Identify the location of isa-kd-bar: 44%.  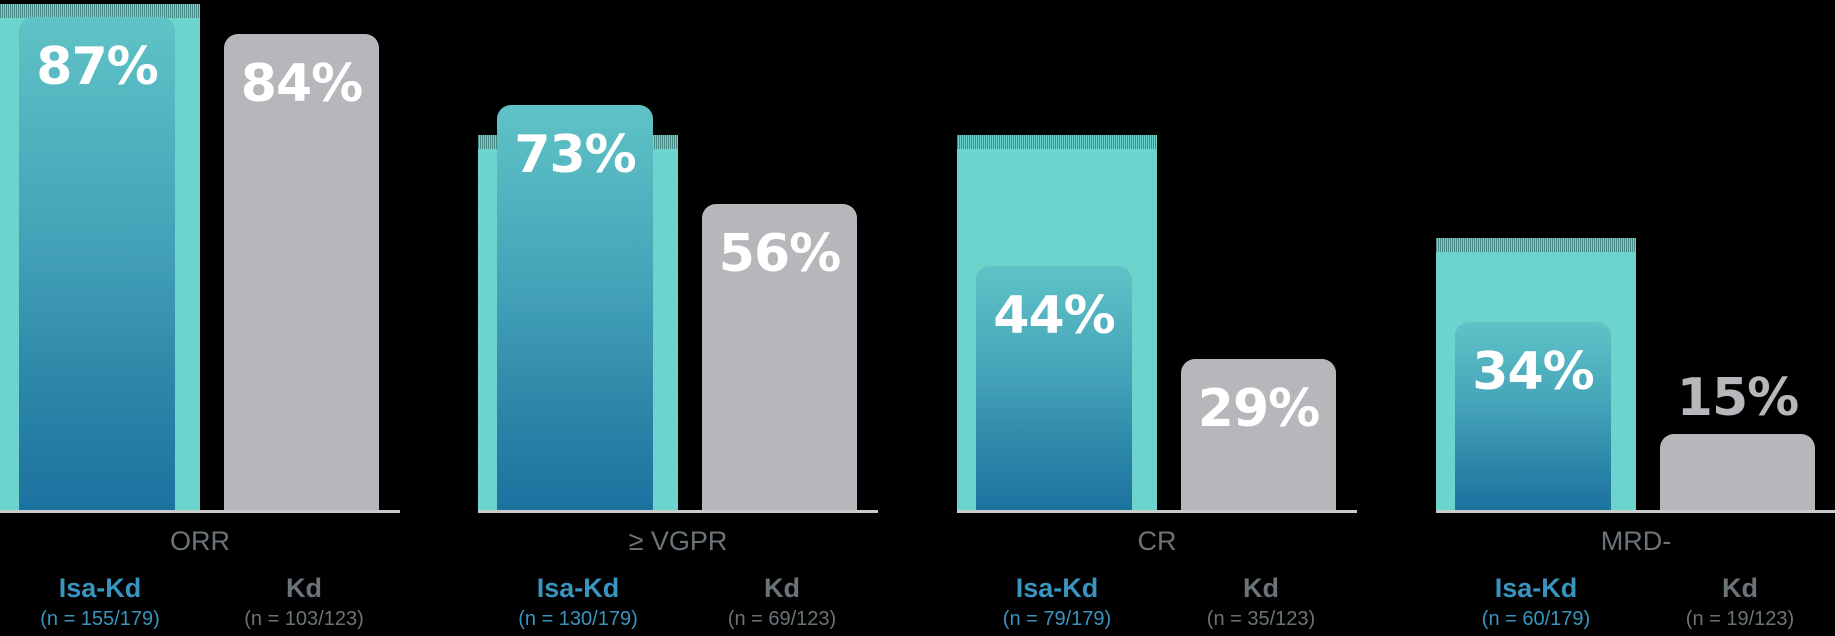
(1054, 389).